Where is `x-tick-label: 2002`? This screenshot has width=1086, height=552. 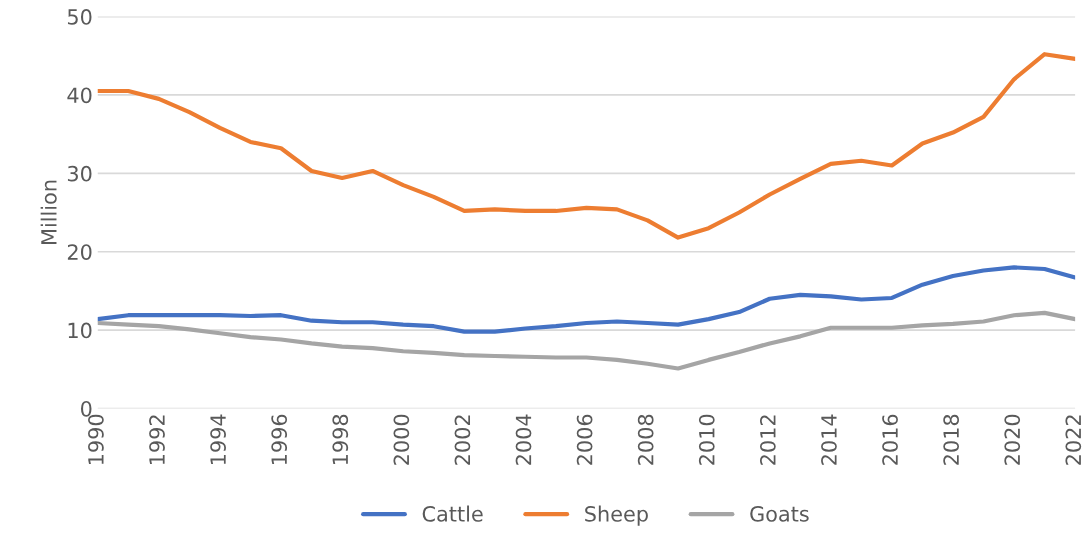 x-tick-label: 2002 is located at coordinates (462, 440).